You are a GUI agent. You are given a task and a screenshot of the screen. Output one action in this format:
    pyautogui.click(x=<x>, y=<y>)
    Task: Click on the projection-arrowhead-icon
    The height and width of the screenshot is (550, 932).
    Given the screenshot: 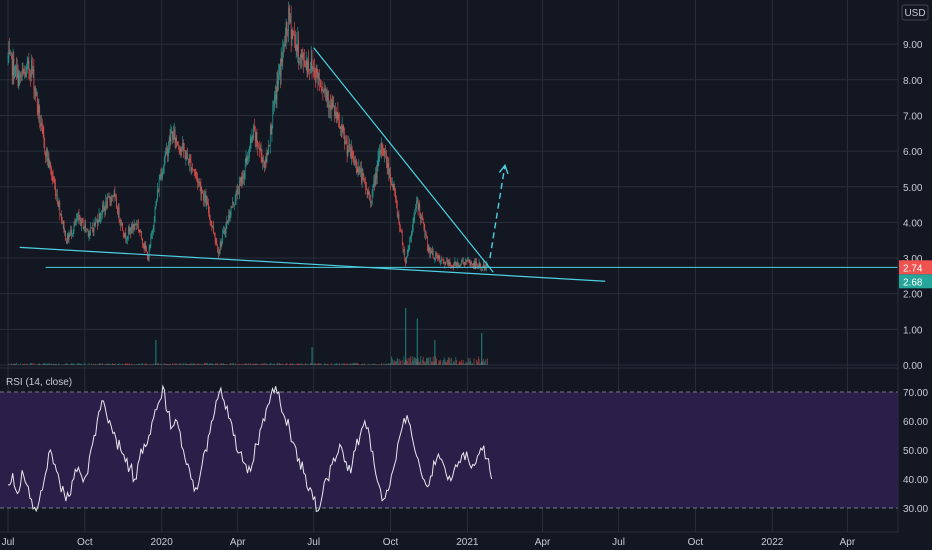 What is the action you would take?
    pyautogui.click(x=503, y=169)
    